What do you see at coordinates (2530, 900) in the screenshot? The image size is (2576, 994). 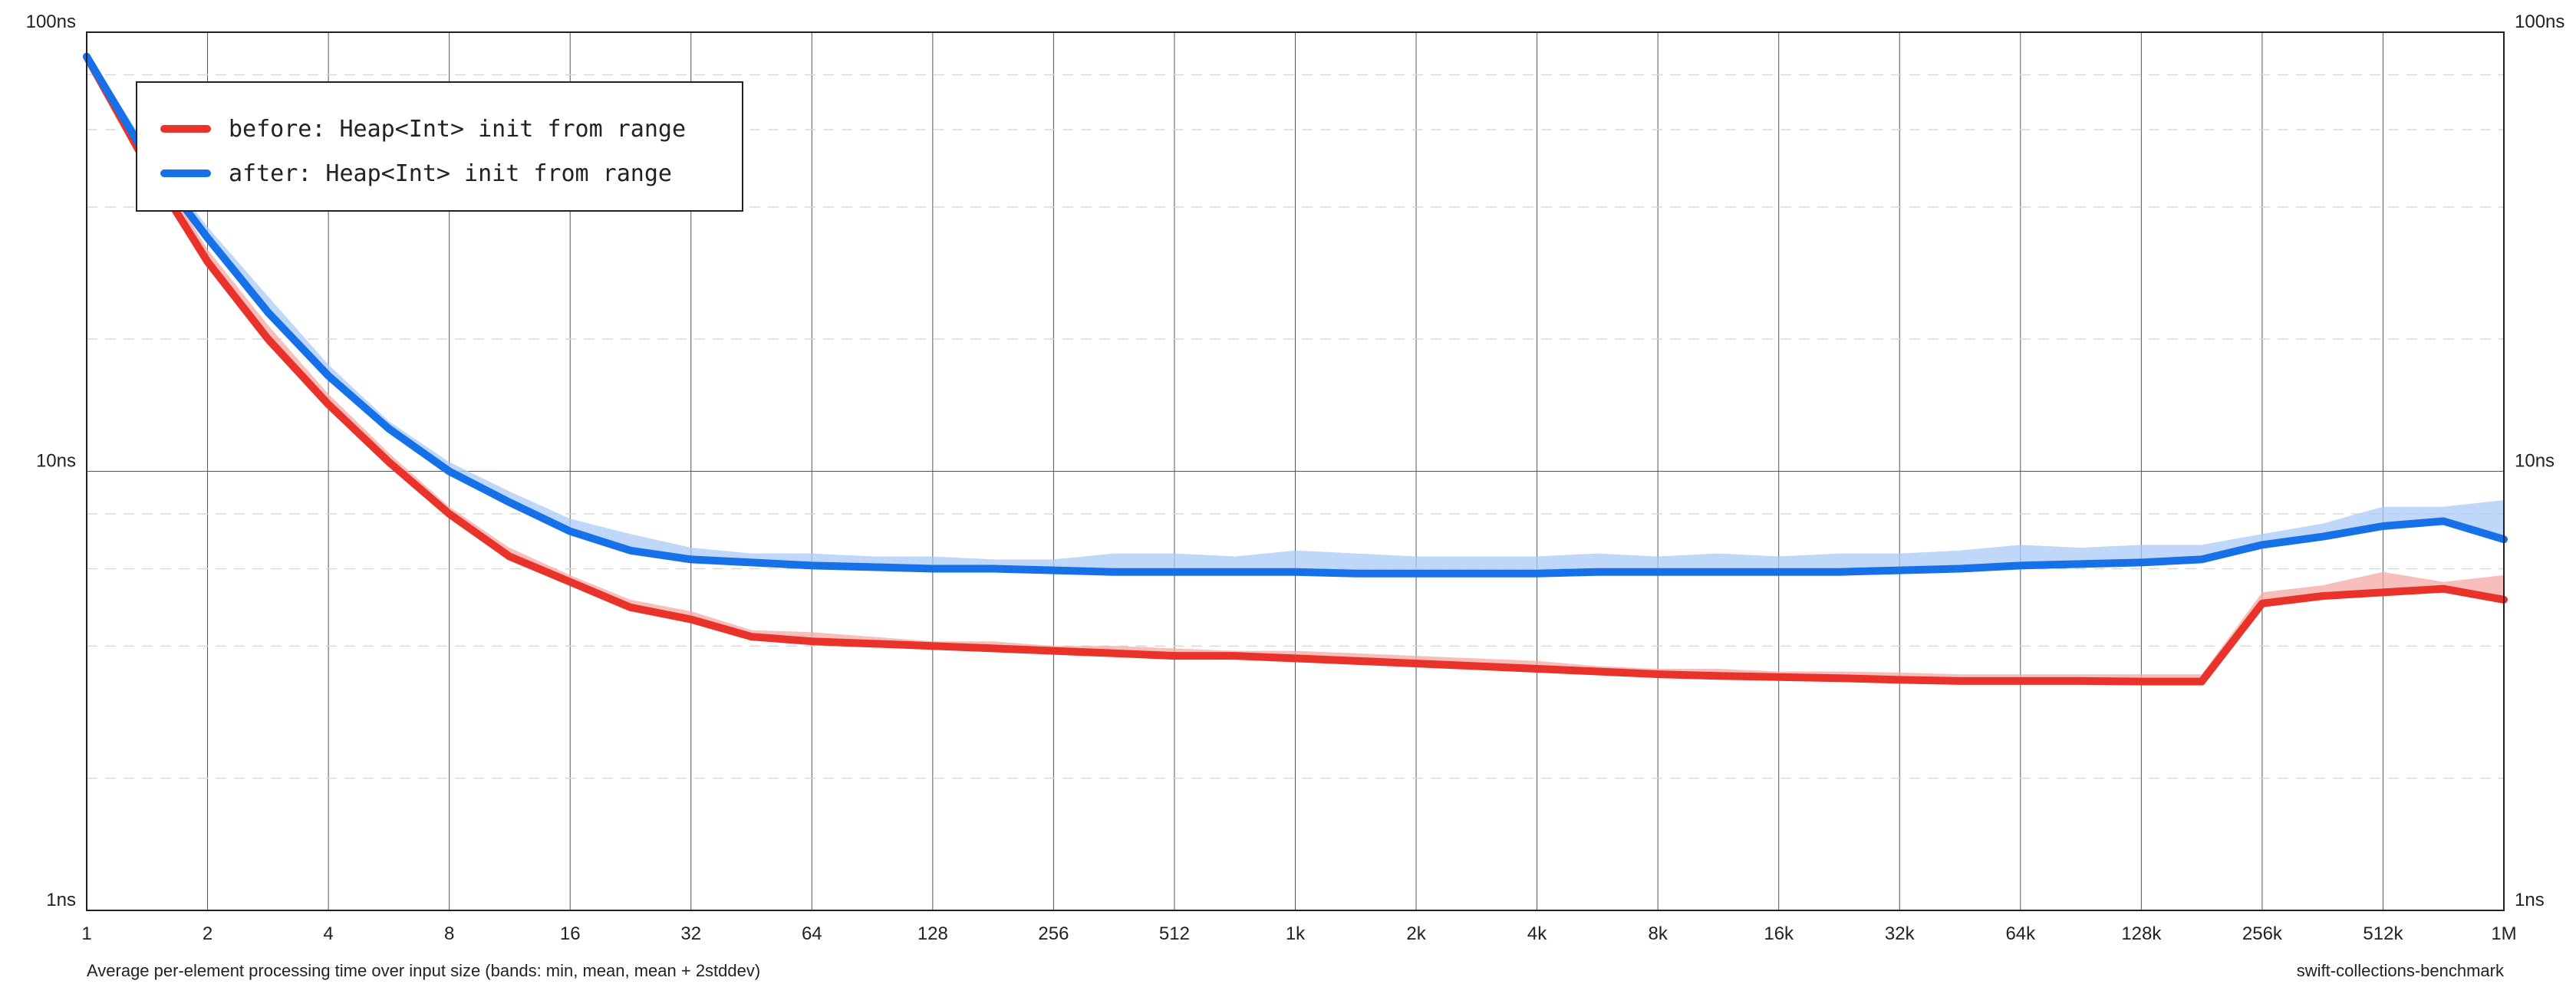 I see `y-tick-label-right: 1ns` at bounding box center [2530, 900].